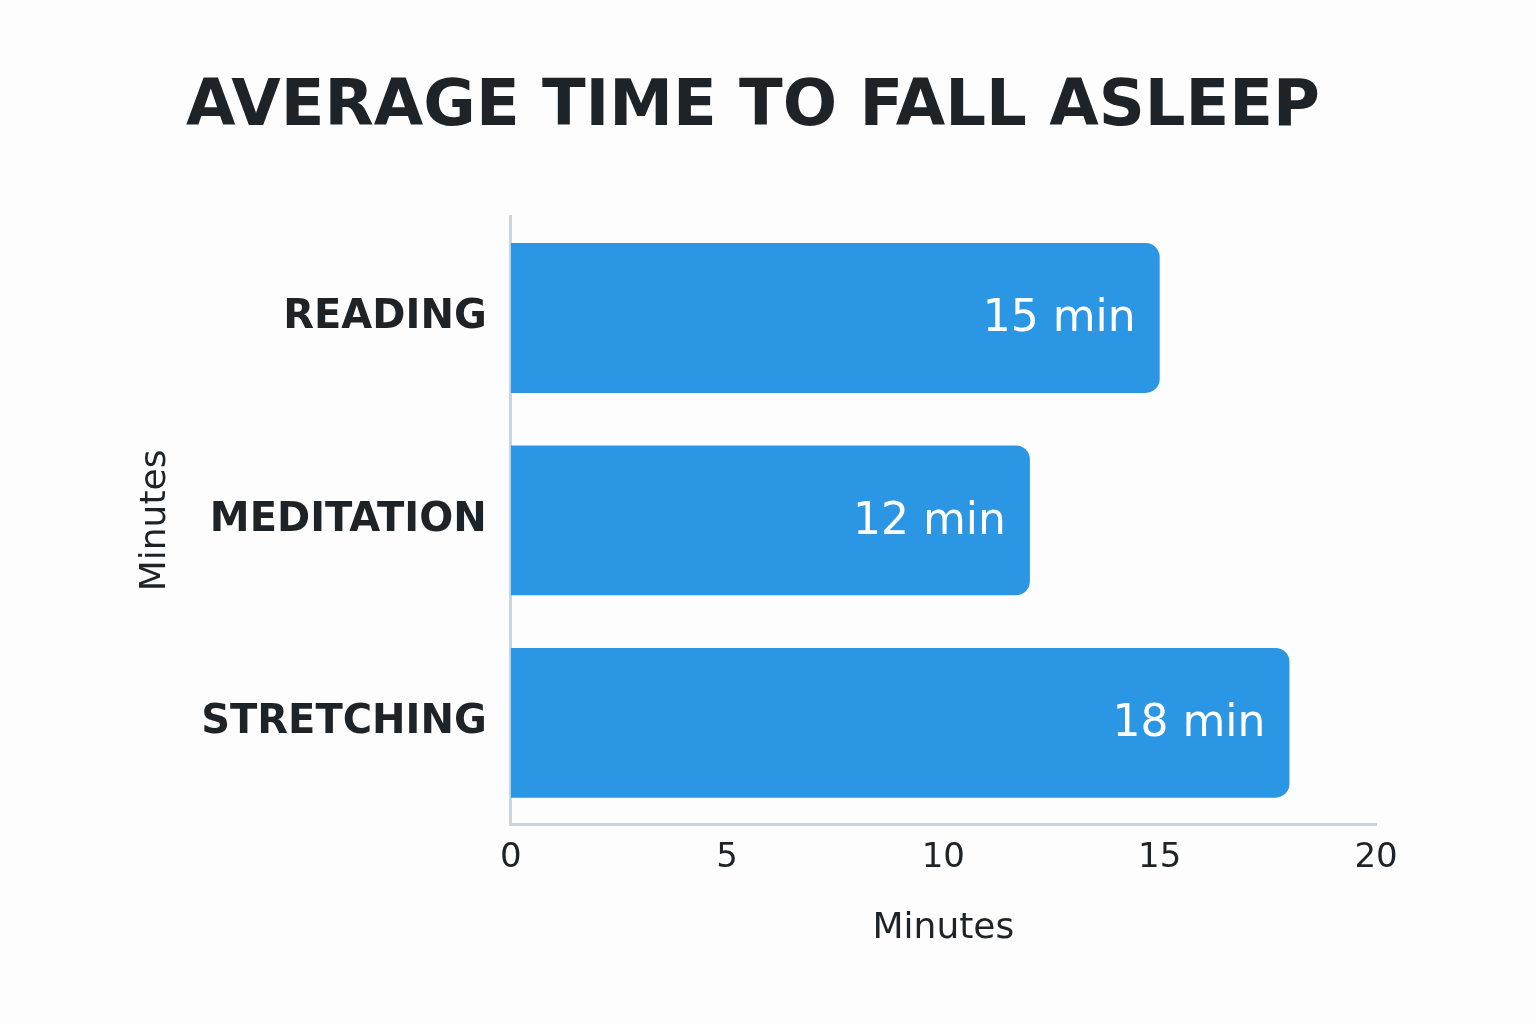 This screenshot has width=1536, height=1024. Describe the element at coordinates (1160, 855) in the screenshot. I see `x-tick-label: 15` at that location.